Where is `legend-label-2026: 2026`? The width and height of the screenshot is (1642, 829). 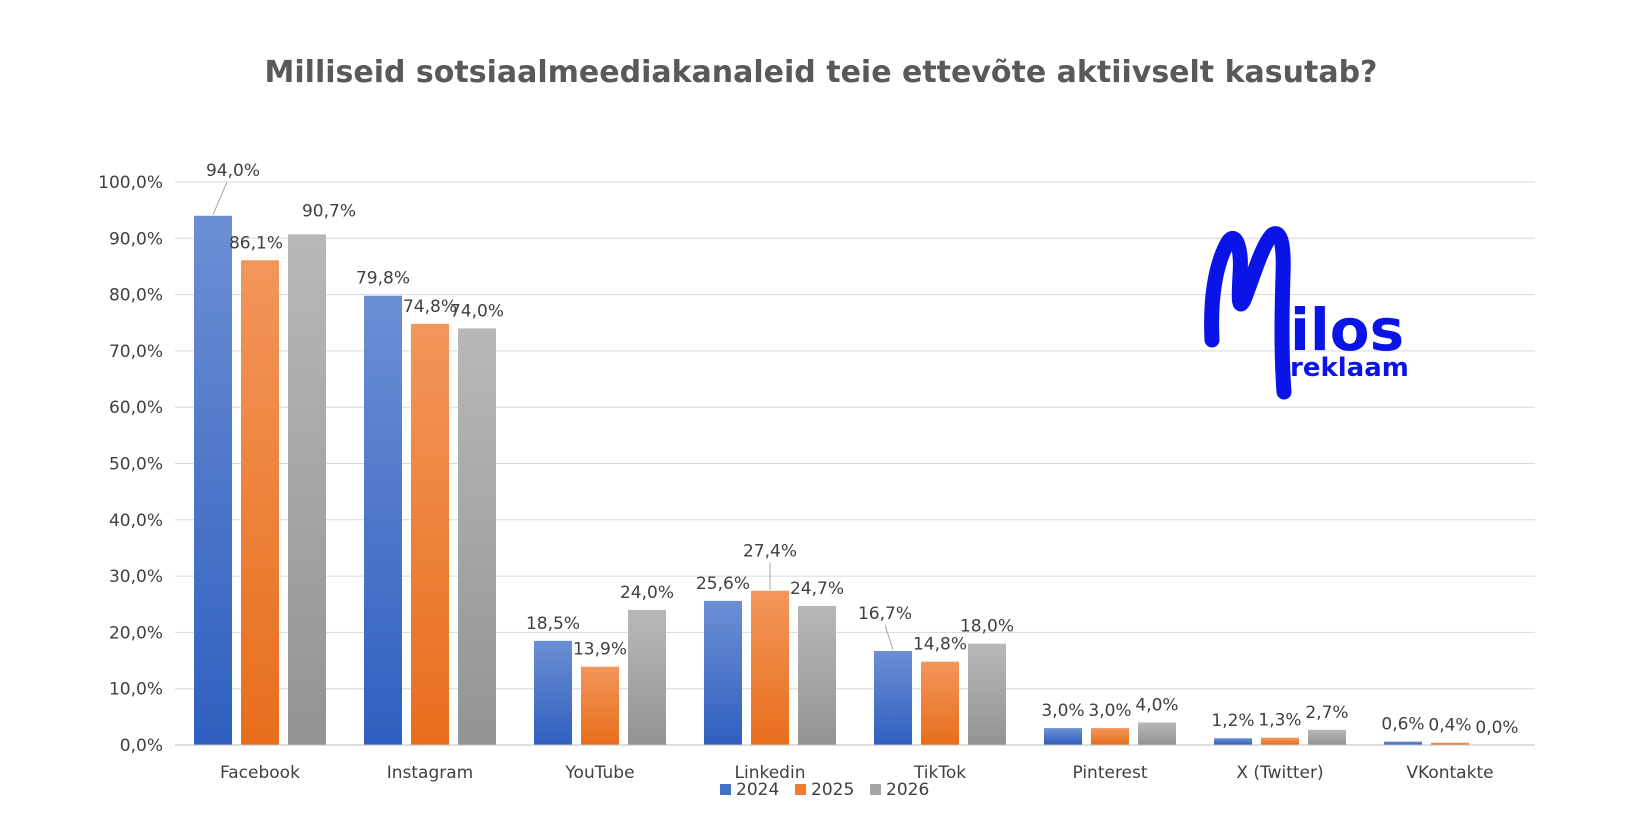 legend-label-2026: 2026 is located at coordinates (907, 790).